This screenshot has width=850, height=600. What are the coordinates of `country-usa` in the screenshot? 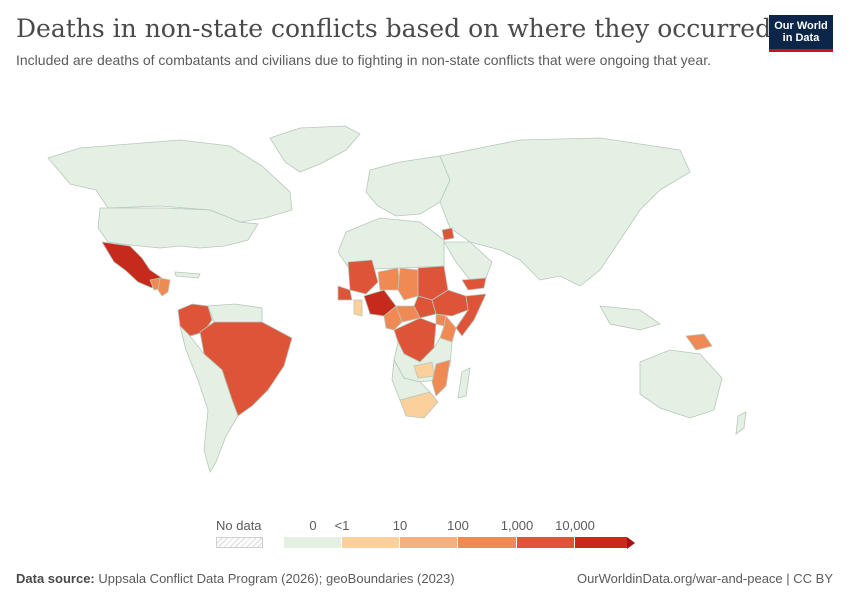 It's located at (178, 228).